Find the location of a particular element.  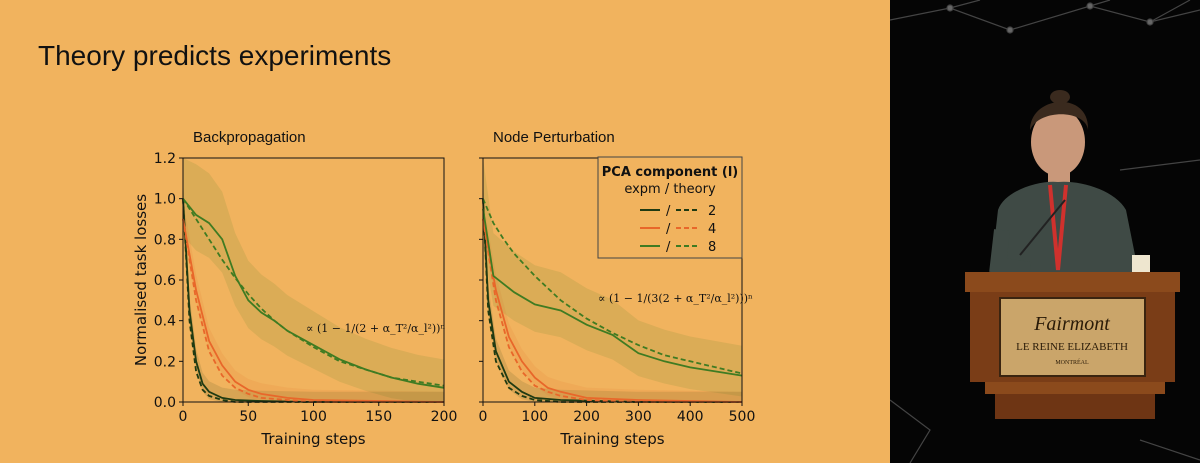

x-tick-label: 300 is located at coordinates (638, 417).